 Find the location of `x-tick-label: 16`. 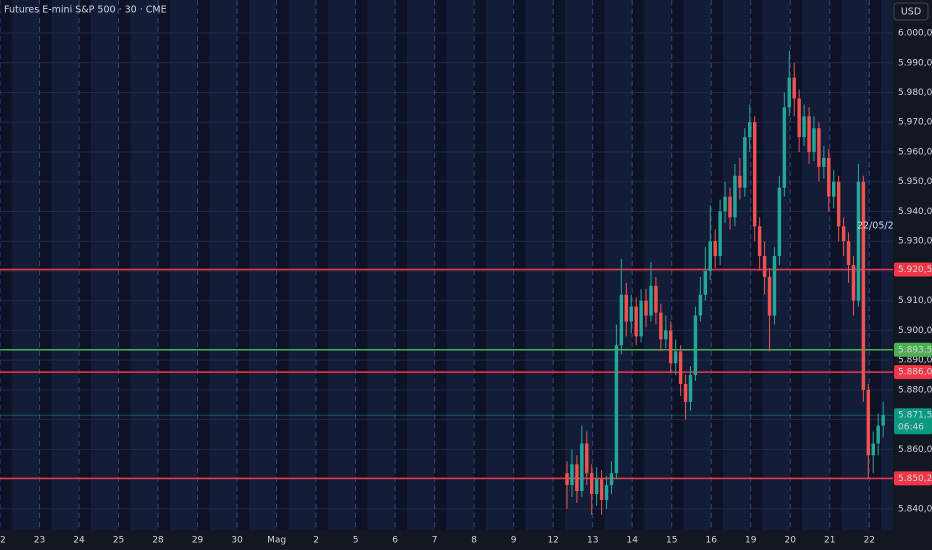

x-tick-label: 16 is located at coordinates (712, 541).